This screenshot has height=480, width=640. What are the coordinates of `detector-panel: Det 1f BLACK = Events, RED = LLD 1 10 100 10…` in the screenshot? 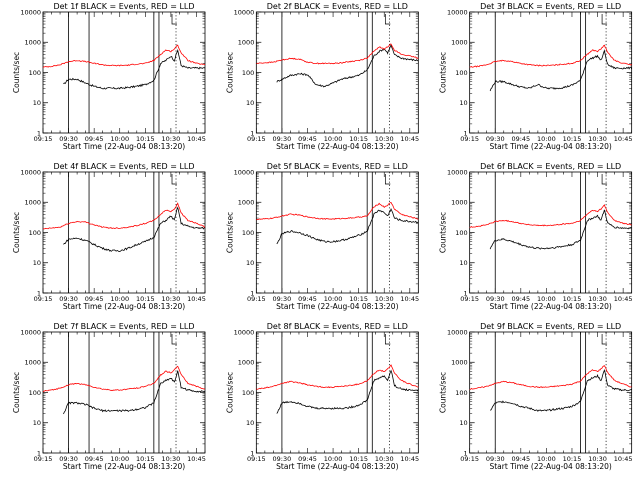 It's located at (109, 76).